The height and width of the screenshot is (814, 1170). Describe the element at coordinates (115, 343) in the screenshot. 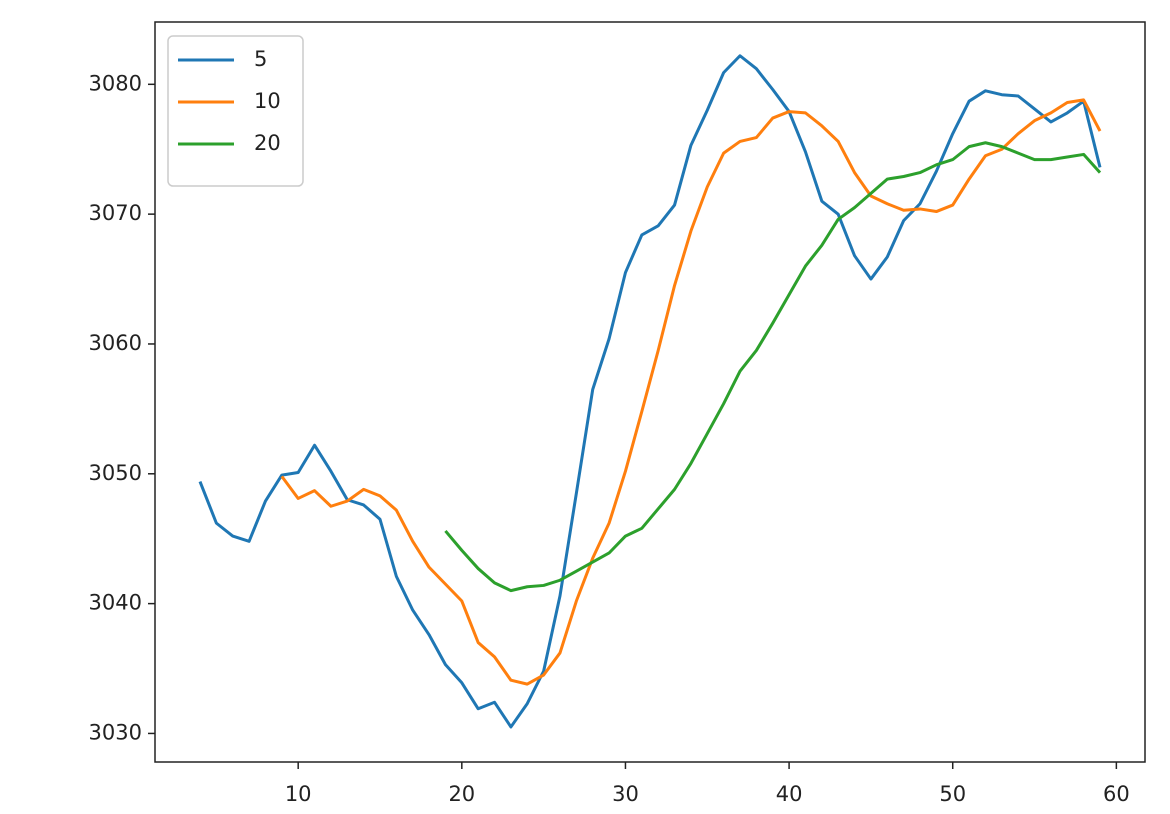

I see `y-tick-label: 3060` at that location.